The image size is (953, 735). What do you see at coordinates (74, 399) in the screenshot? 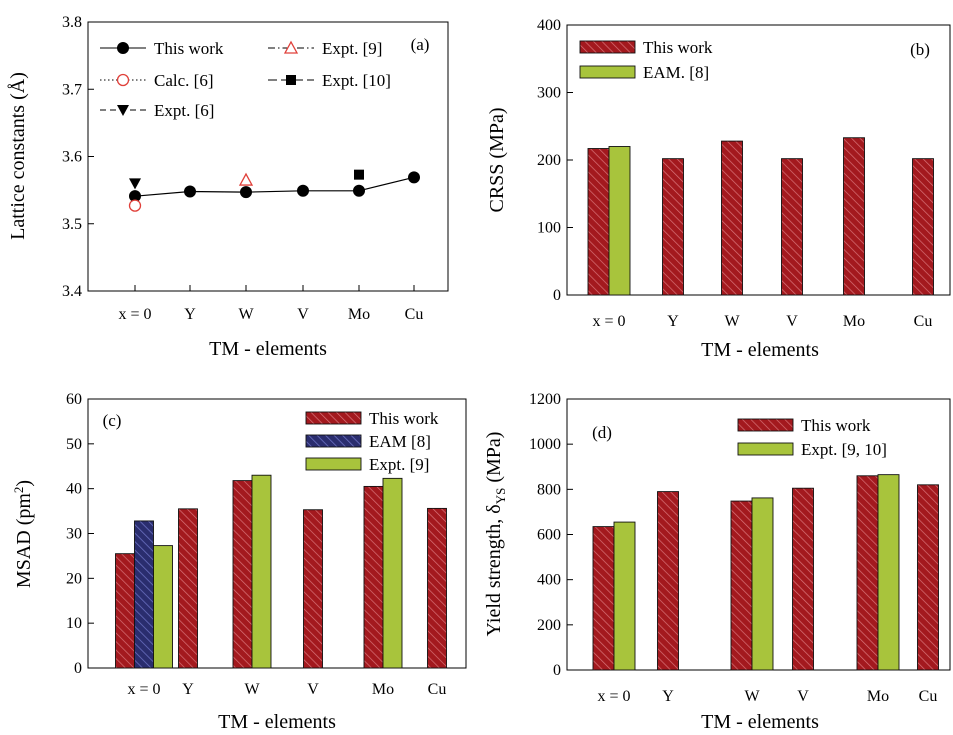
I see `y-tick-label: 60` at bounding box center [74, 399].